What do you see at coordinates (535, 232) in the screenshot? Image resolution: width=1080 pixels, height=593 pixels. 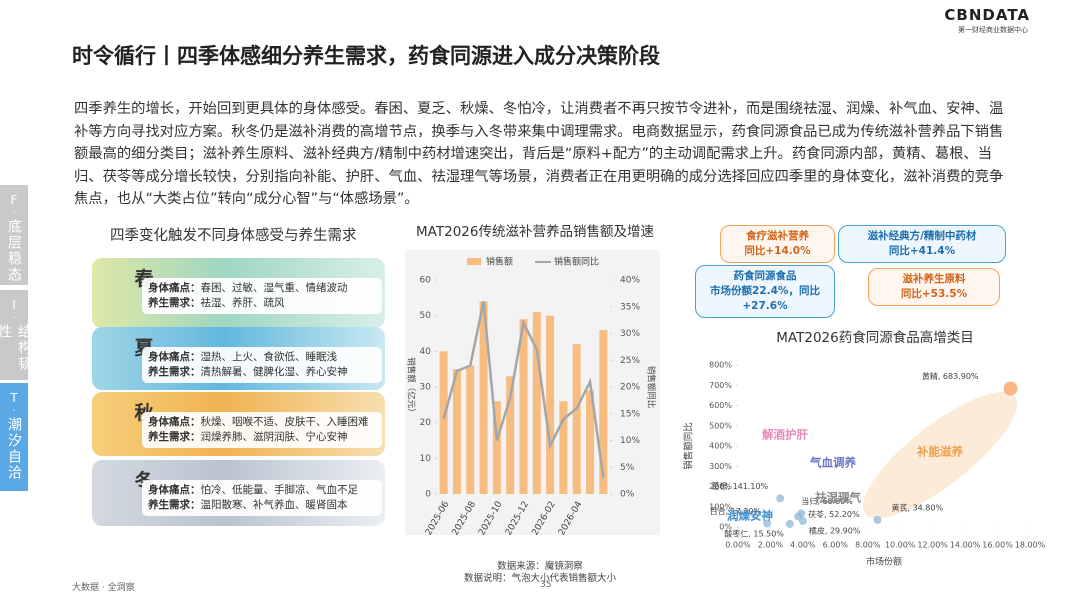 I see `chart-title: MAT2026传统滋补营养品销售额及增速` at bounding box center [535, 232].